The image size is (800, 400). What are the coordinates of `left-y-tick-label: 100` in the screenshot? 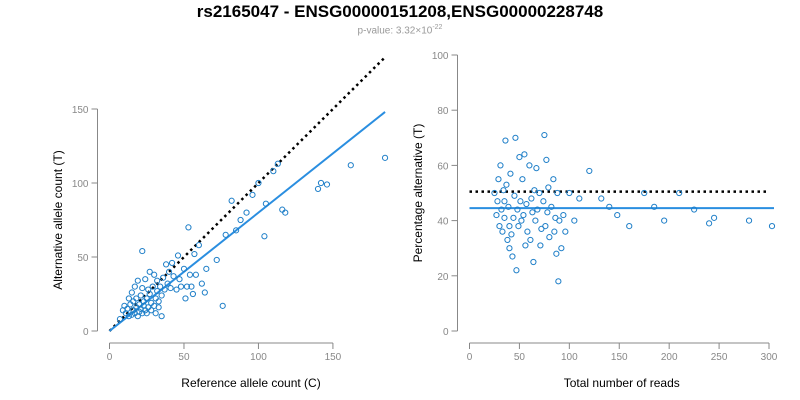 It's located at (80, 184).